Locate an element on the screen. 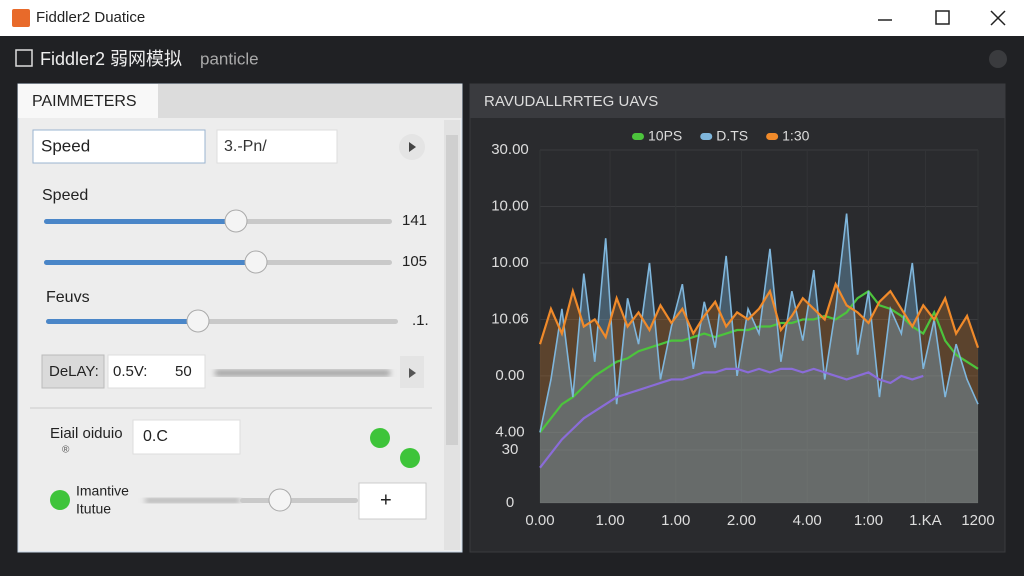 The height and width of the screenshot is (576, 1024). option-mark: ® is located at coordinates (66, 450).